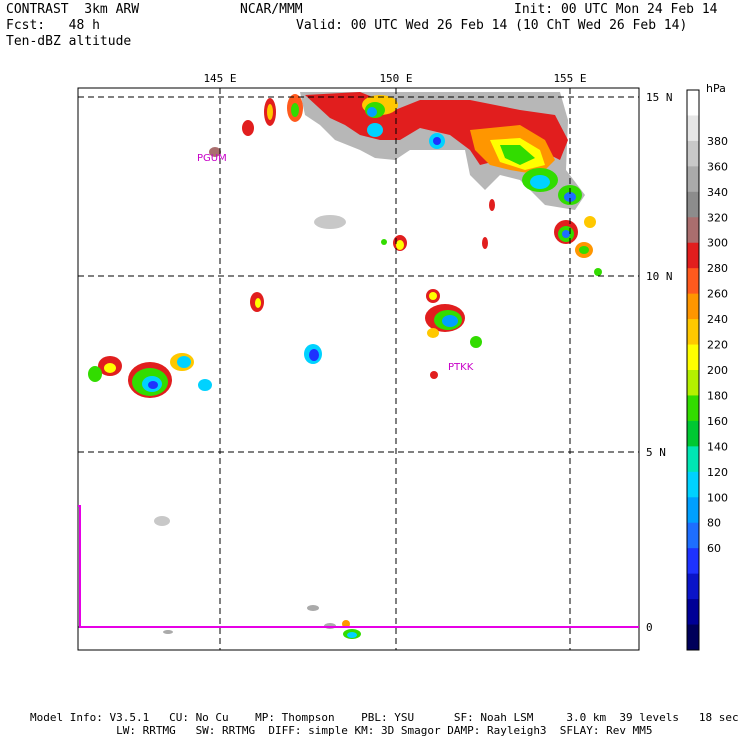  Describe the element at coordinates (366, 334) in the screenshot. I see `echo-cluster-central` at that location.